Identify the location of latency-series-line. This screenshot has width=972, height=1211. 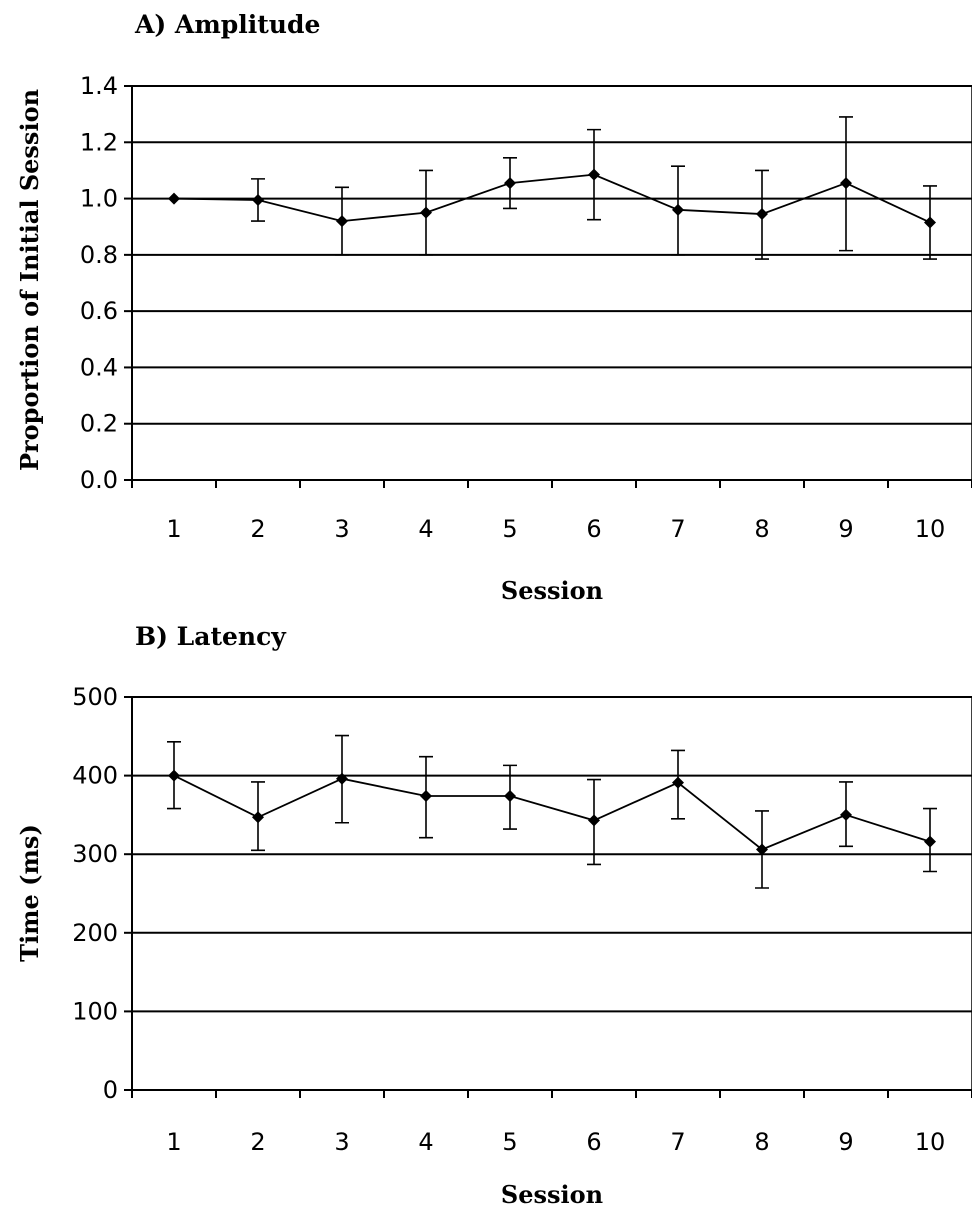
(552, 812).